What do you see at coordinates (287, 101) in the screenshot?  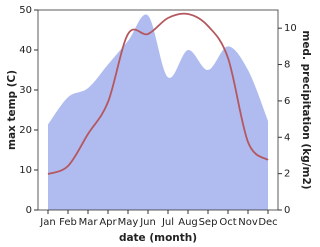 I see `y2-tick-label: 6` at bounding box center [287, 101].